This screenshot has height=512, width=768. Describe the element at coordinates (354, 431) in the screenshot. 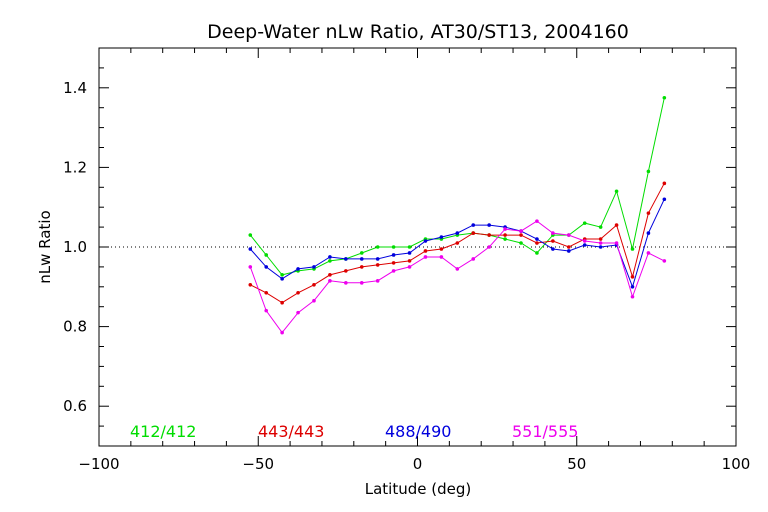

I see `legend: 412/412 443/443 488/490 551/555` at that location.